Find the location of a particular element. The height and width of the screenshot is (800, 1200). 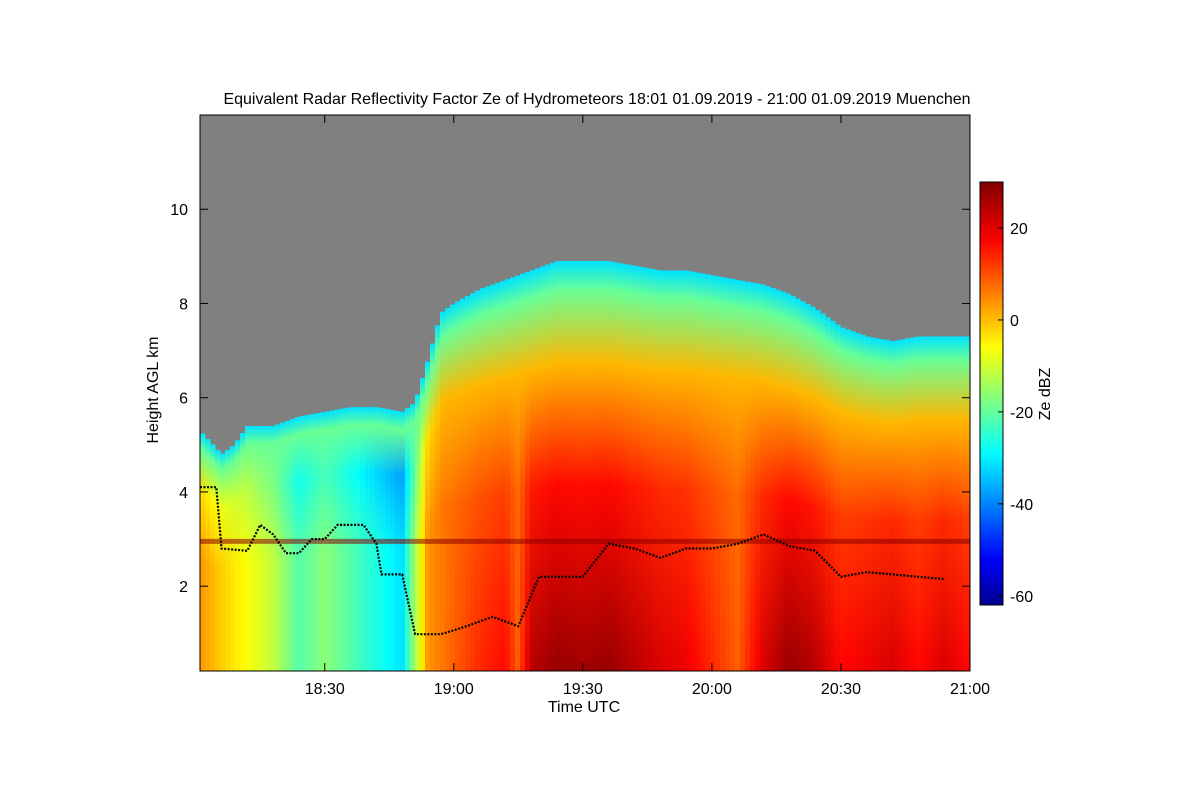

colorbar-tick-label: 0 is located at coordinates (1014, 321).